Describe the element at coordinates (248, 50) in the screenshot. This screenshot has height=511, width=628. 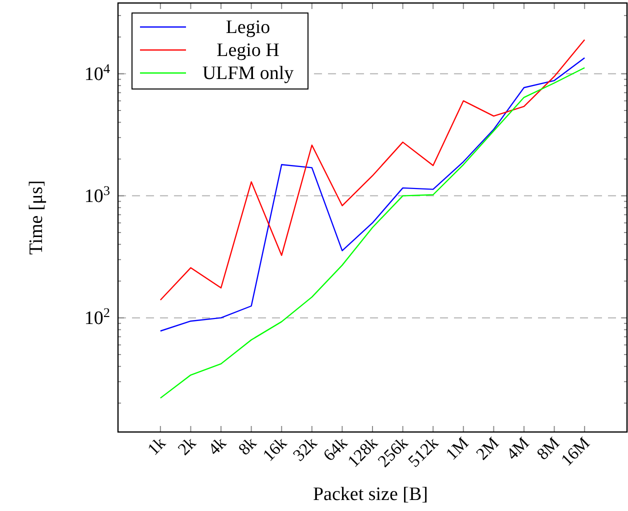
I see `legend-label: Legio H` at that location.